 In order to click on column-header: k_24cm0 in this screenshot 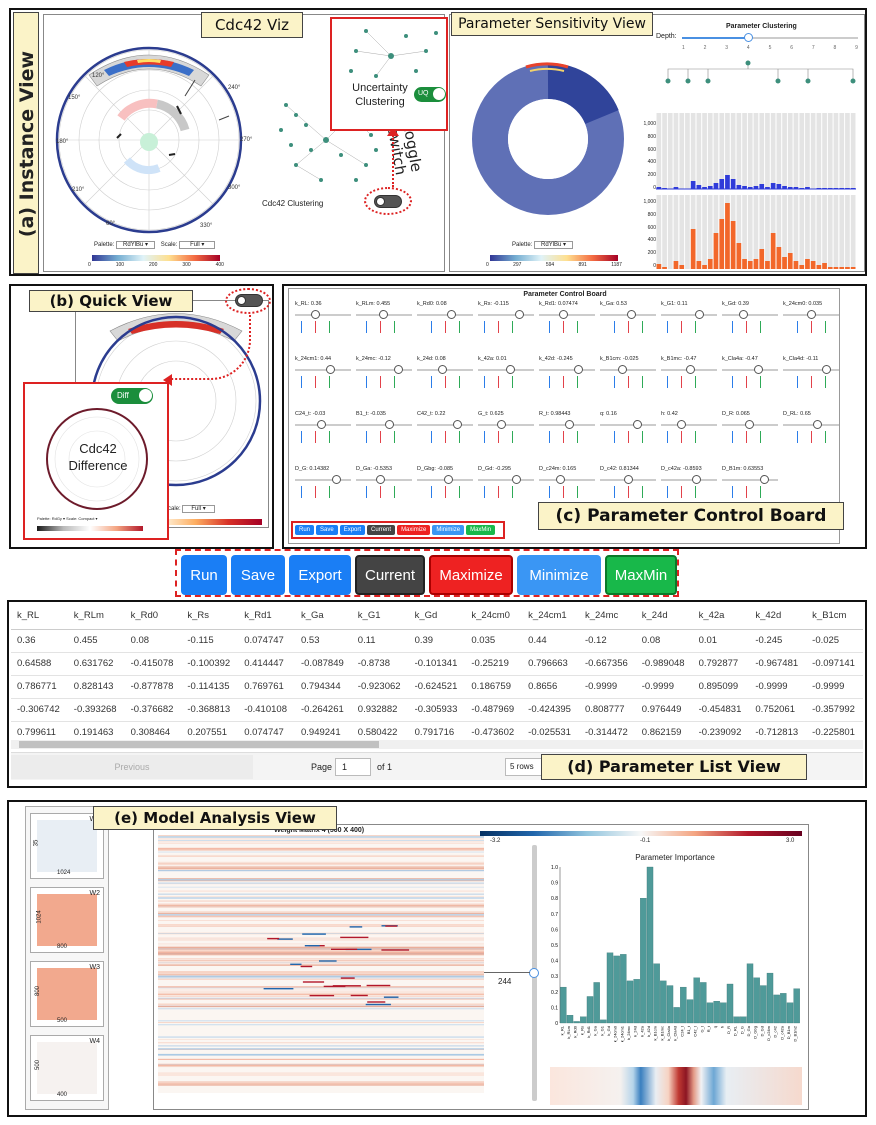, I will do `click(494, 617)`.